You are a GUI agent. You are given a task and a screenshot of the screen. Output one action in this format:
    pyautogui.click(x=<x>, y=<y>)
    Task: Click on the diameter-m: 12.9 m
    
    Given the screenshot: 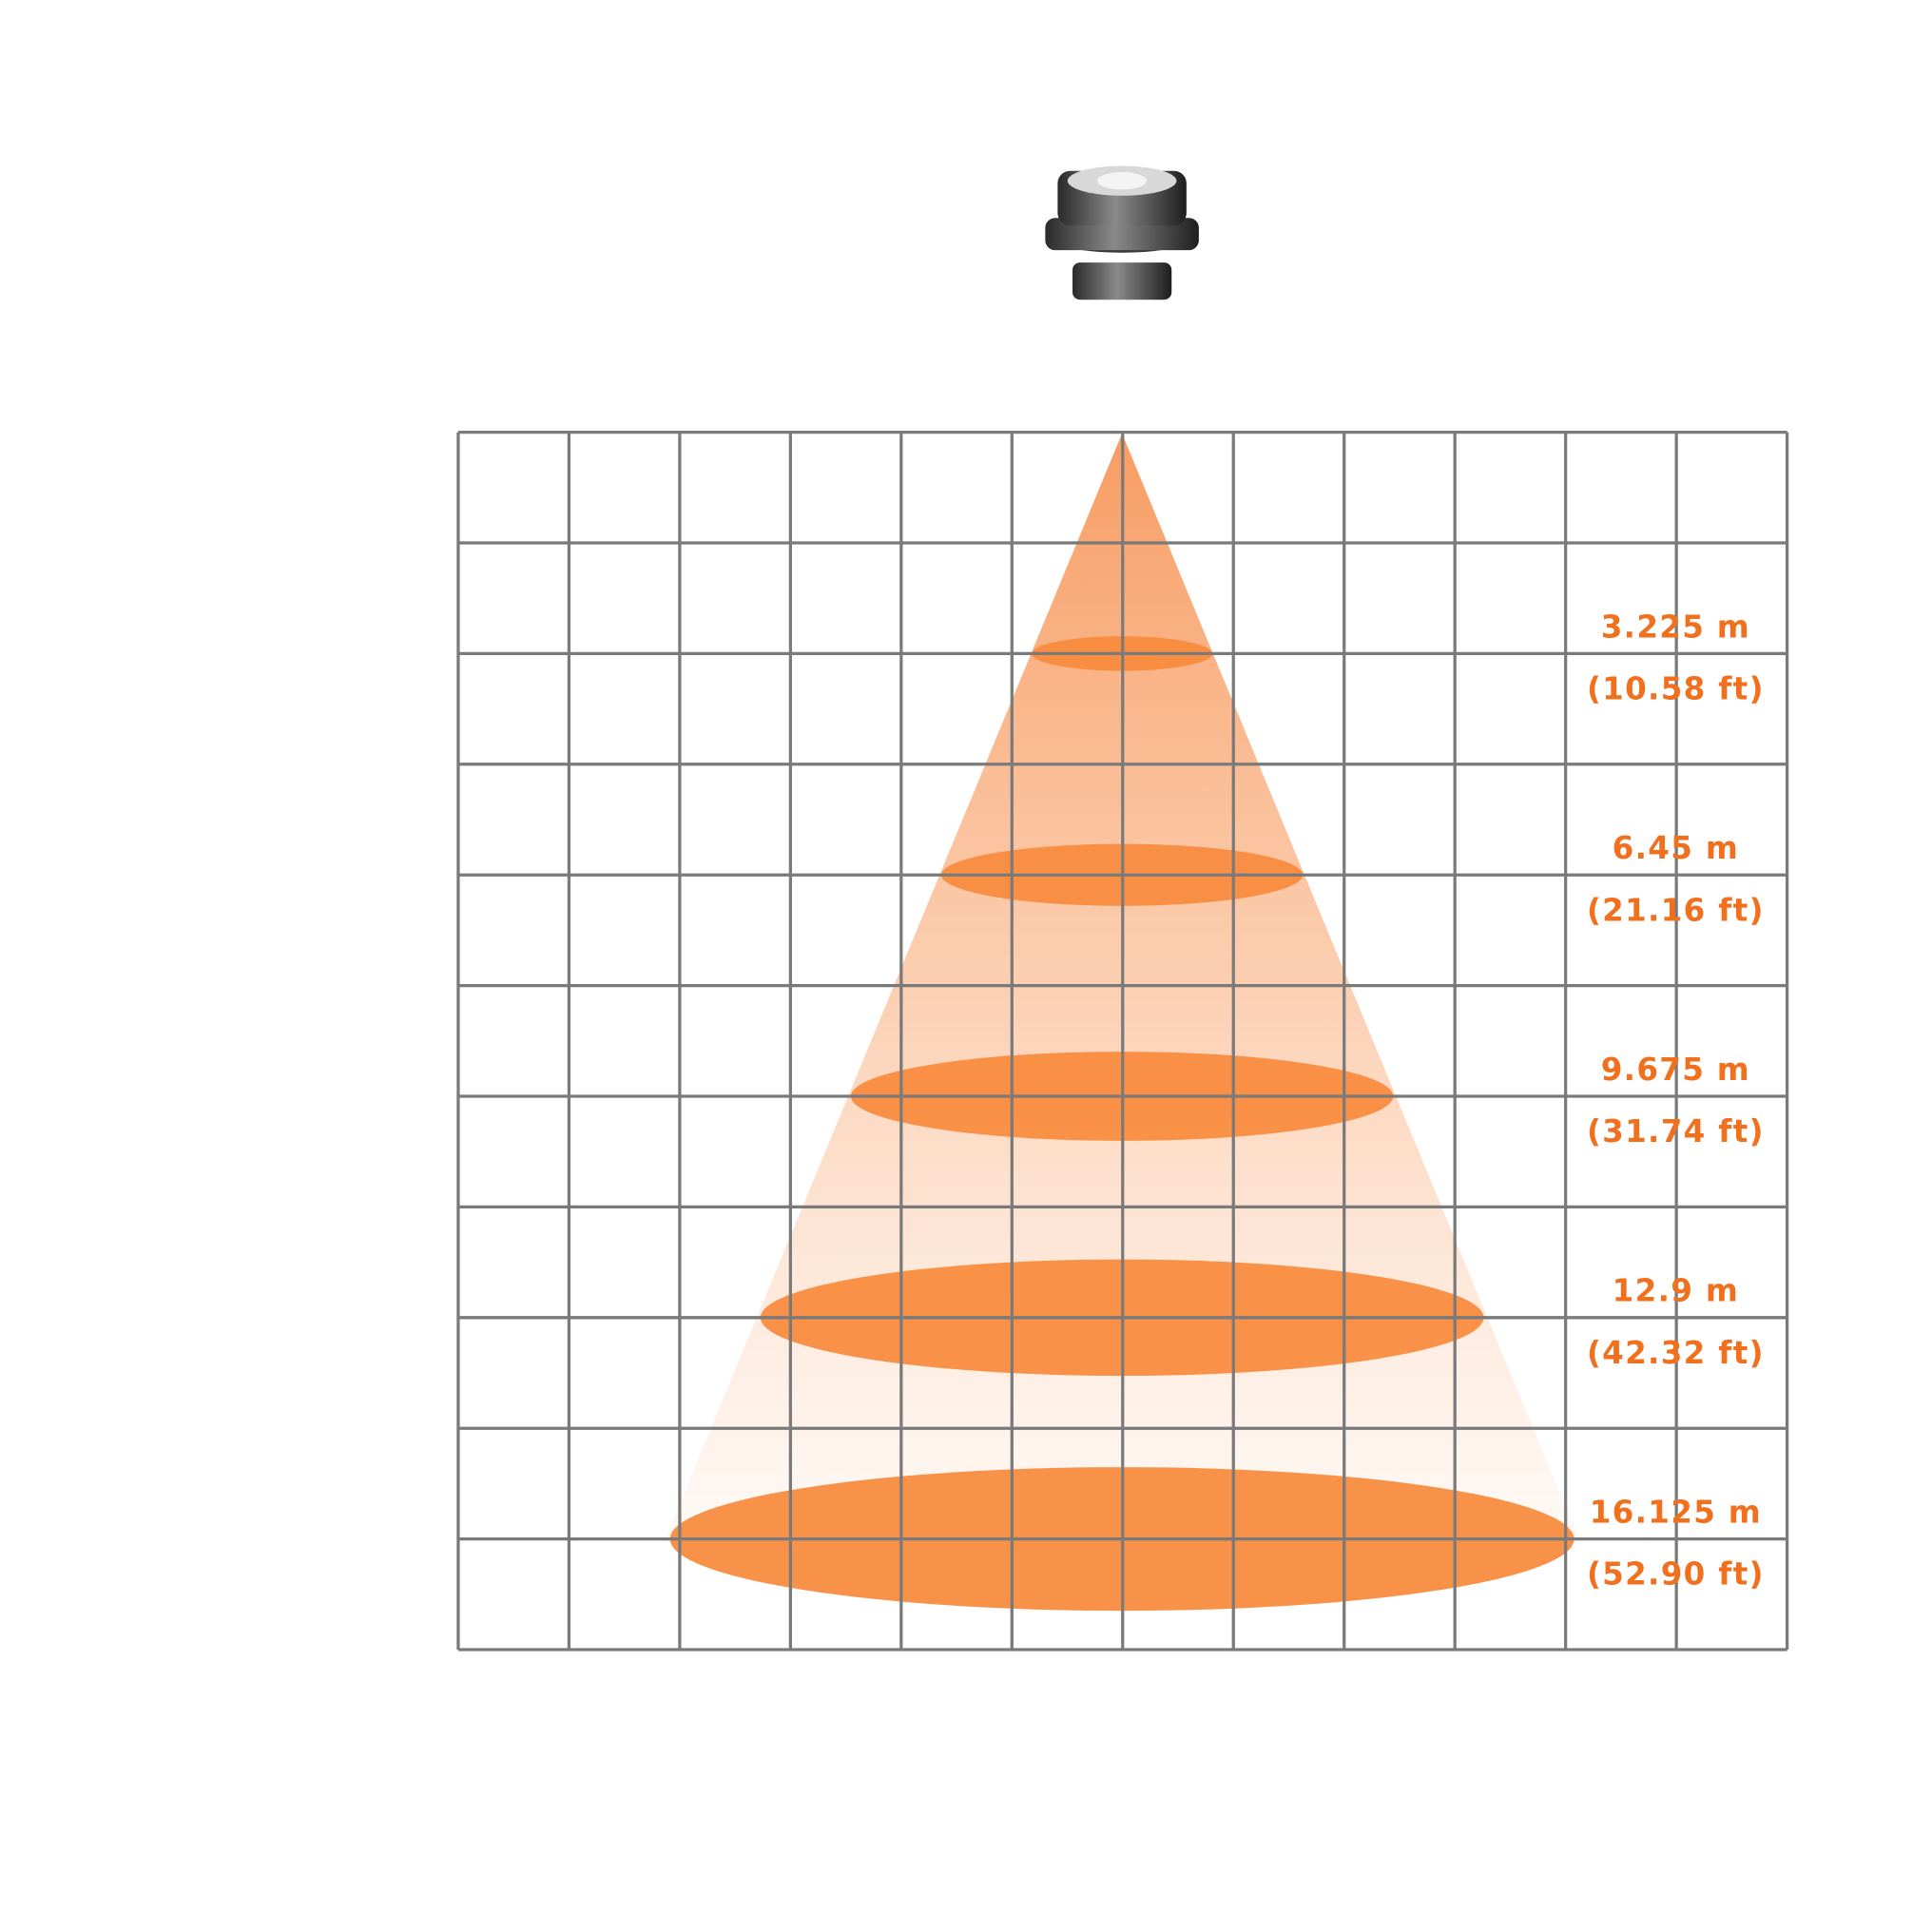 What is the action you would take?
    pyautogui.click(x=1676, y=1291)
    